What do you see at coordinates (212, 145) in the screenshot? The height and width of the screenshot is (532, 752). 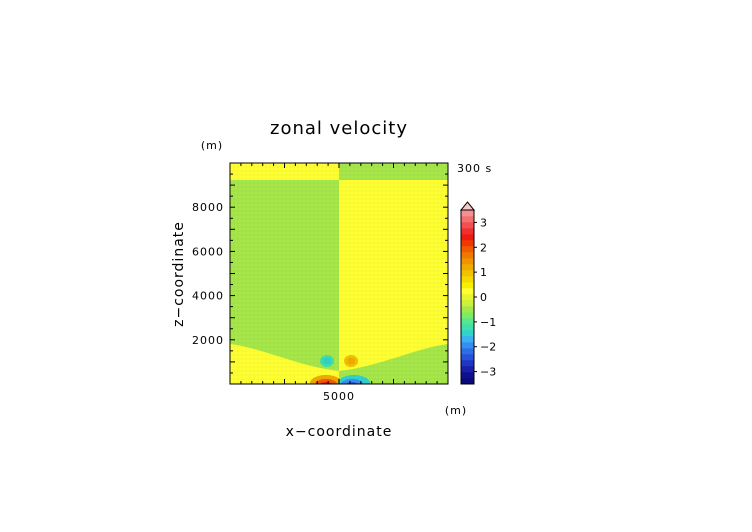 I see `y-unit-label: (m)` at bounding box center [212, 145].